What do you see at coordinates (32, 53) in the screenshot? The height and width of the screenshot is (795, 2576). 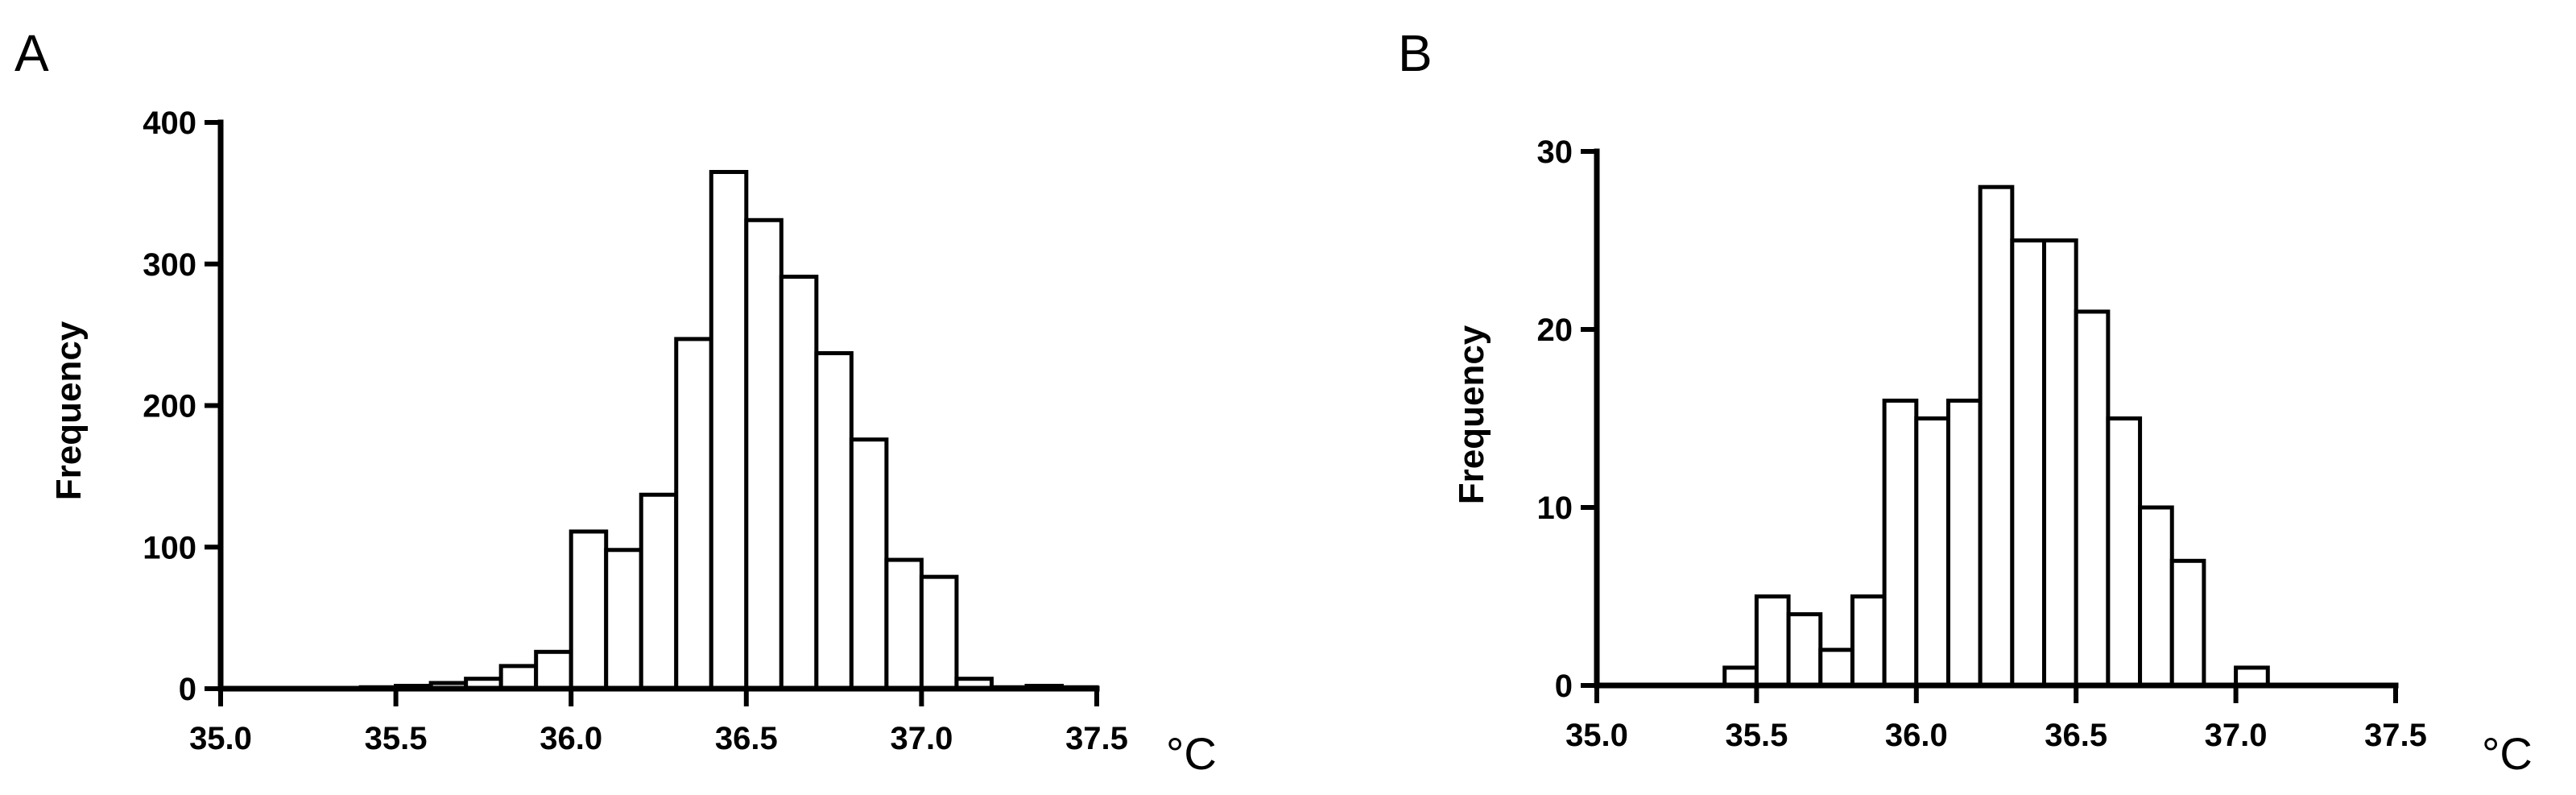 I see `panel-label: A` at bounding box center [32, 53].